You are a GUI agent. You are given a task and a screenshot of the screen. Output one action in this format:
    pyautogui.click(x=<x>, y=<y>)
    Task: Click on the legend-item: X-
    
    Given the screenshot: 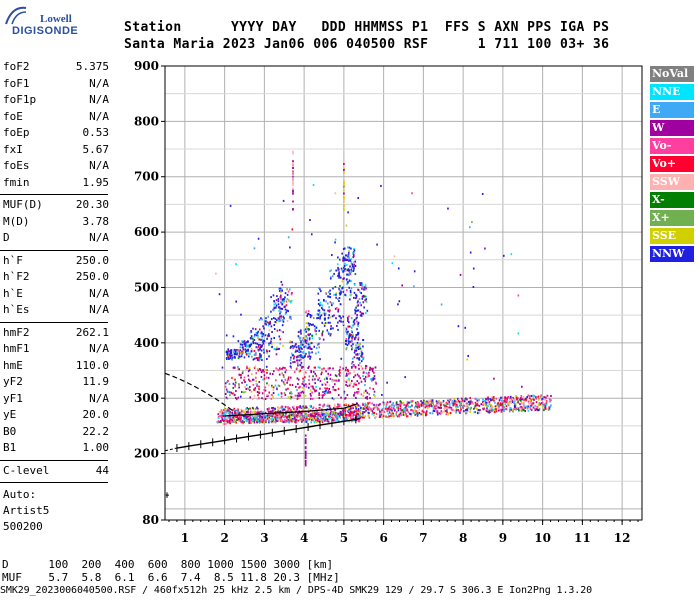 What is the action you would take?
    pyautogui.click(x=672, y=200)
    